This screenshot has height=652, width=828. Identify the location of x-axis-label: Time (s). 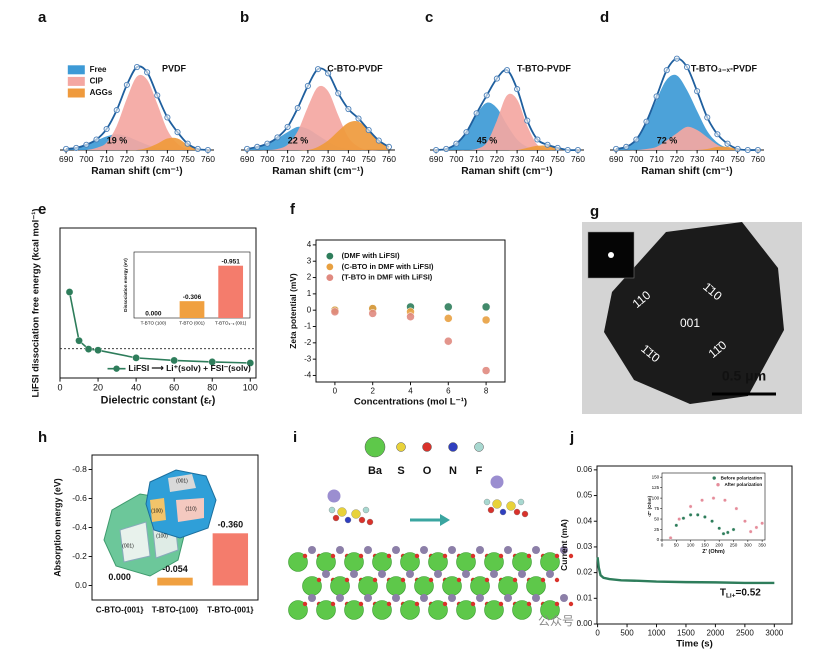
(694, 644).